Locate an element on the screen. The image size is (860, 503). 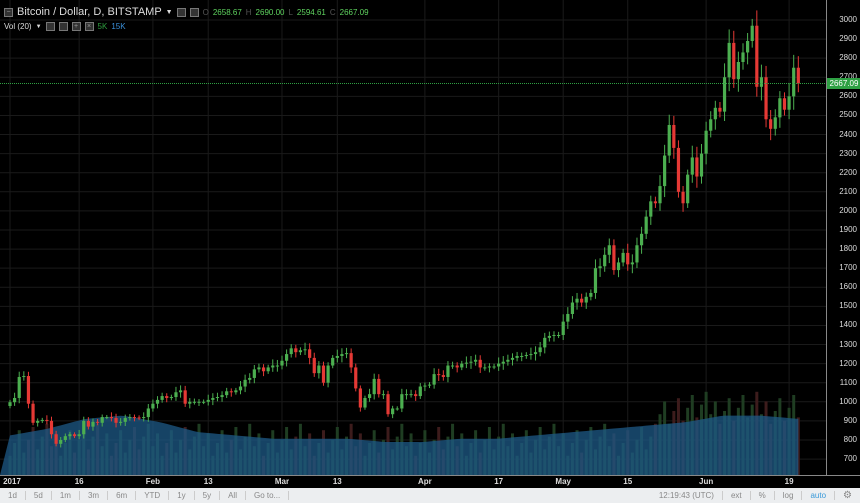
range-button: 1y is located at coordinates (182, 495).